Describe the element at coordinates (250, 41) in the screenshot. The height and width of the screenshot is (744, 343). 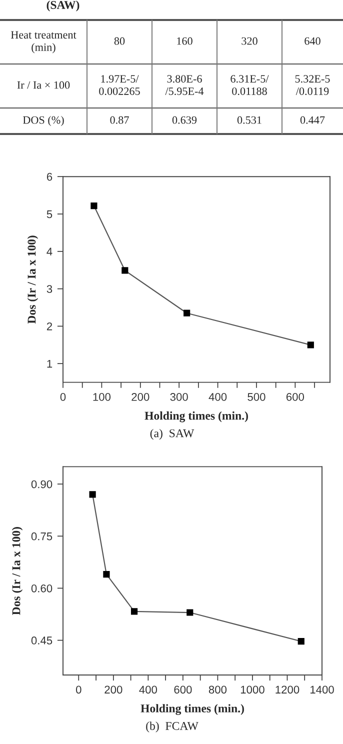
I see `text: 320` at that location.